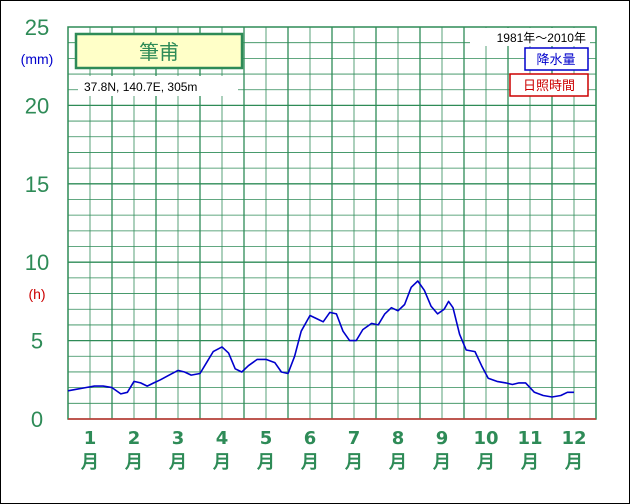 This screenshot has height=504, width=630. What do you see at coordinates (222, 438) in the screenshot?
I see `x-tick-number: 4` at bounding box center [222, 438].